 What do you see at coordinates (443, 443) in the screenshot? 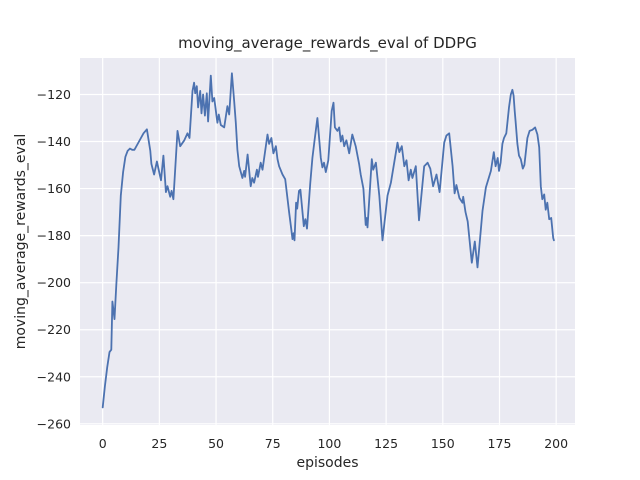
I see `x-tick-label: 150` at bounding box center [443, 443].